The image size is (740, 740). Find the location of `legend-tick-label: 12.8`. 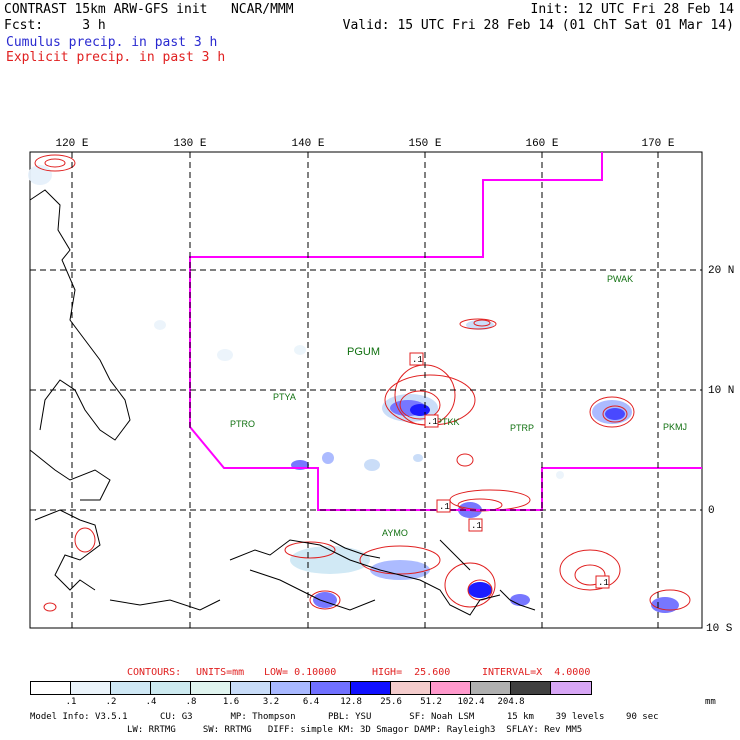

legend-tick-label: 12.8 is located at coordinates (351, 702).